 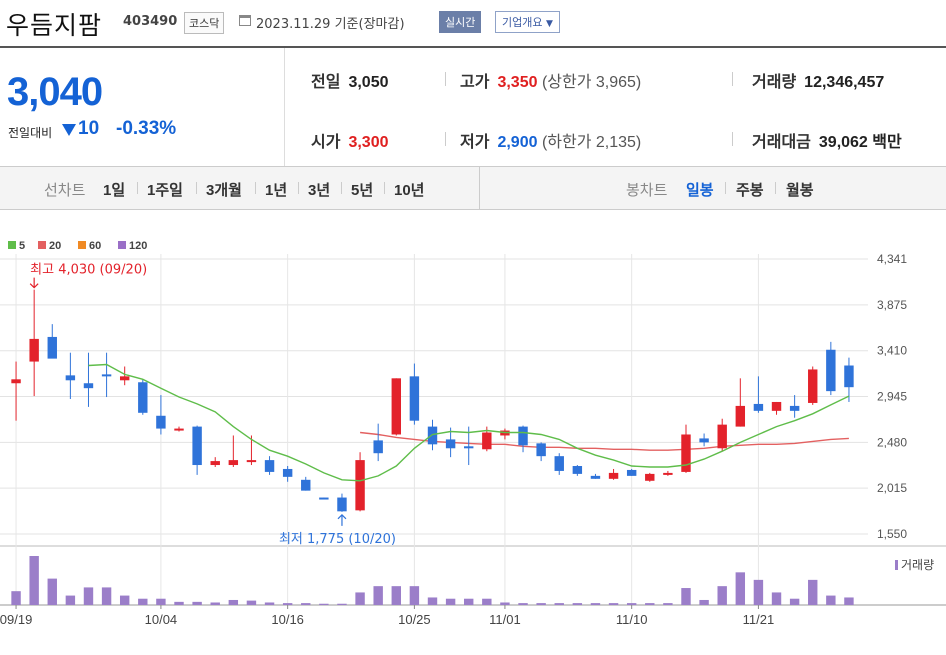 What do you see at coordinates (165, 190) in the screenshot?
I see `period-tab-1w: 1주일` at bounding box center [165, 190].